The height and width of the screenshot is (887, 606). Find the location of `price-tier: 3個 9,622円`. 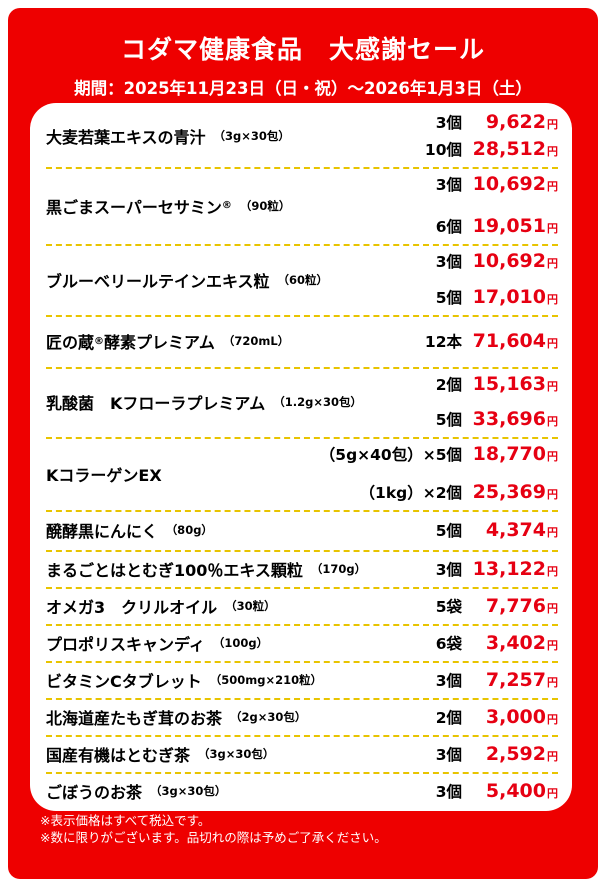

price-tier: 3個 9,622円 is located at coordinates (497, 122).